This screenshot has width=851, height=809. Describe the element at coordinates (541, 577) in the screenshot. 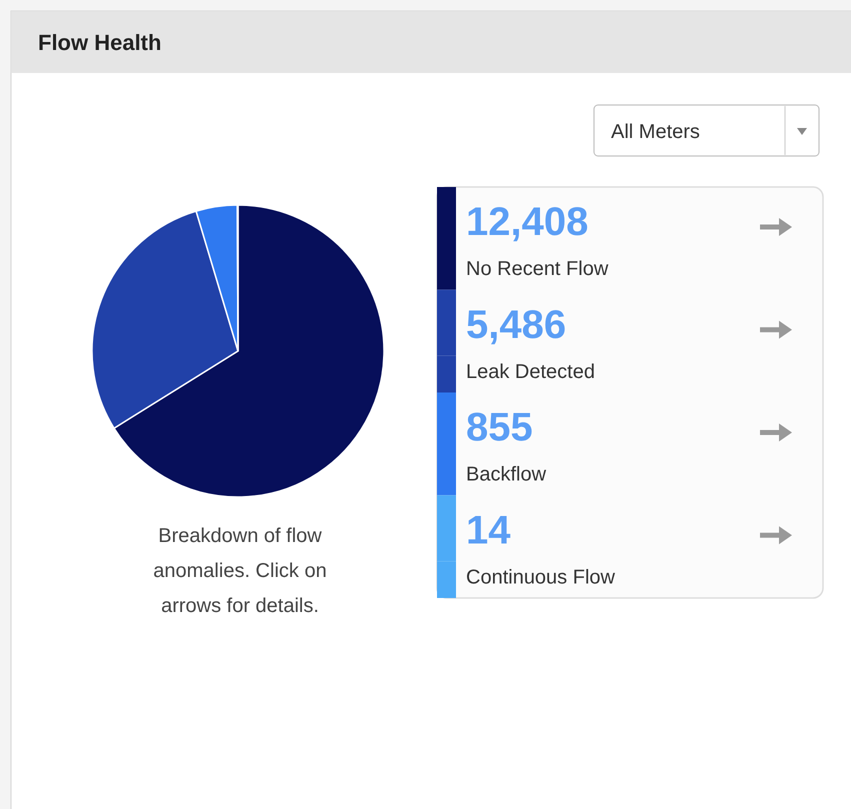

I see `legend-label: Continuous Flow` at that location.